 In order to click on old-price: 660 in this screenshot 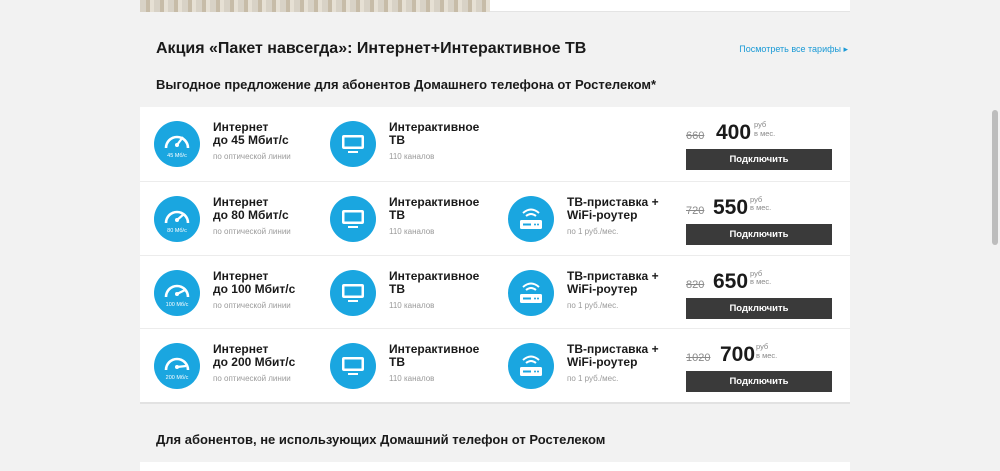, I will do `click(695, 136)`.